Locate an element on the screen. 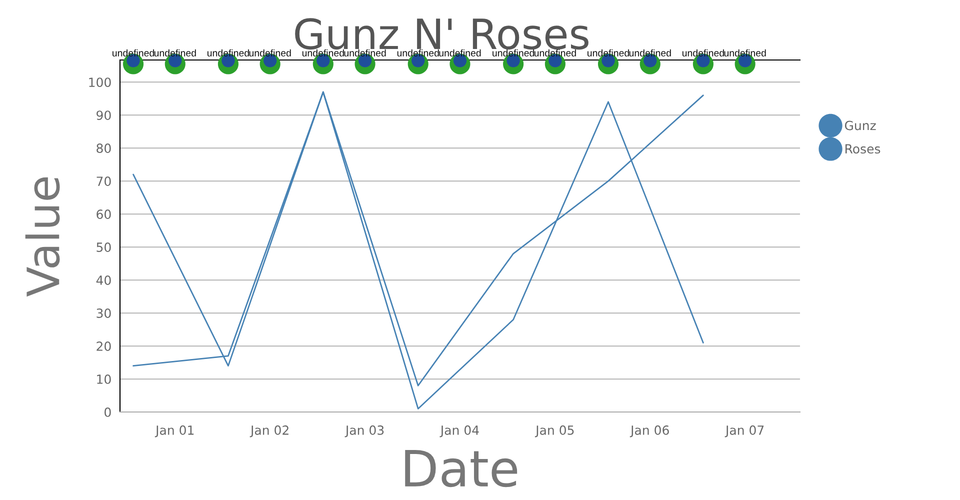 The width and height of the screenshot is (960, 500). x-tick-label: Jan 05 is located at coordinates (554, 431).